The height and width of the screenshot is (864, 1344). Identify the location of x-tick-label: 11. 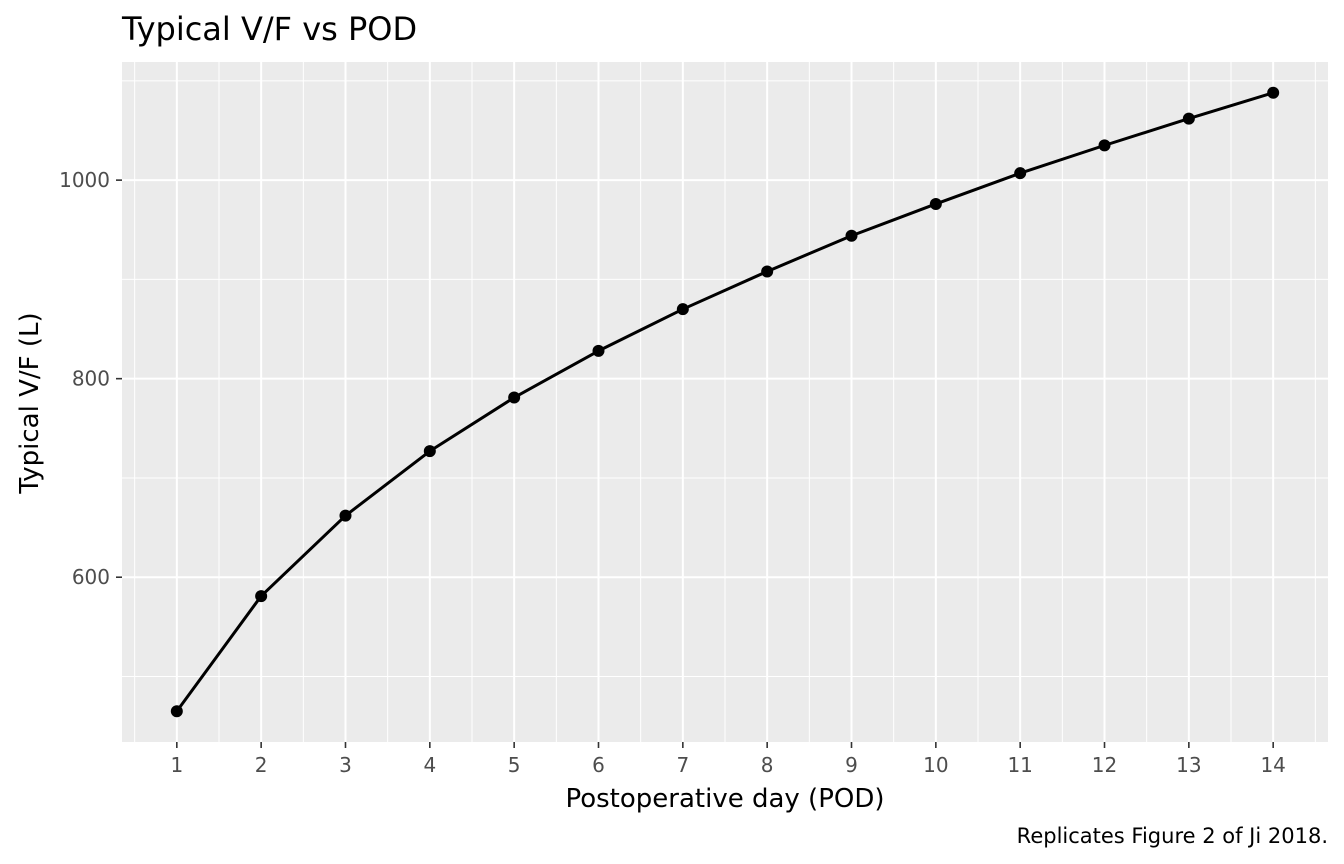
(1019, 765).